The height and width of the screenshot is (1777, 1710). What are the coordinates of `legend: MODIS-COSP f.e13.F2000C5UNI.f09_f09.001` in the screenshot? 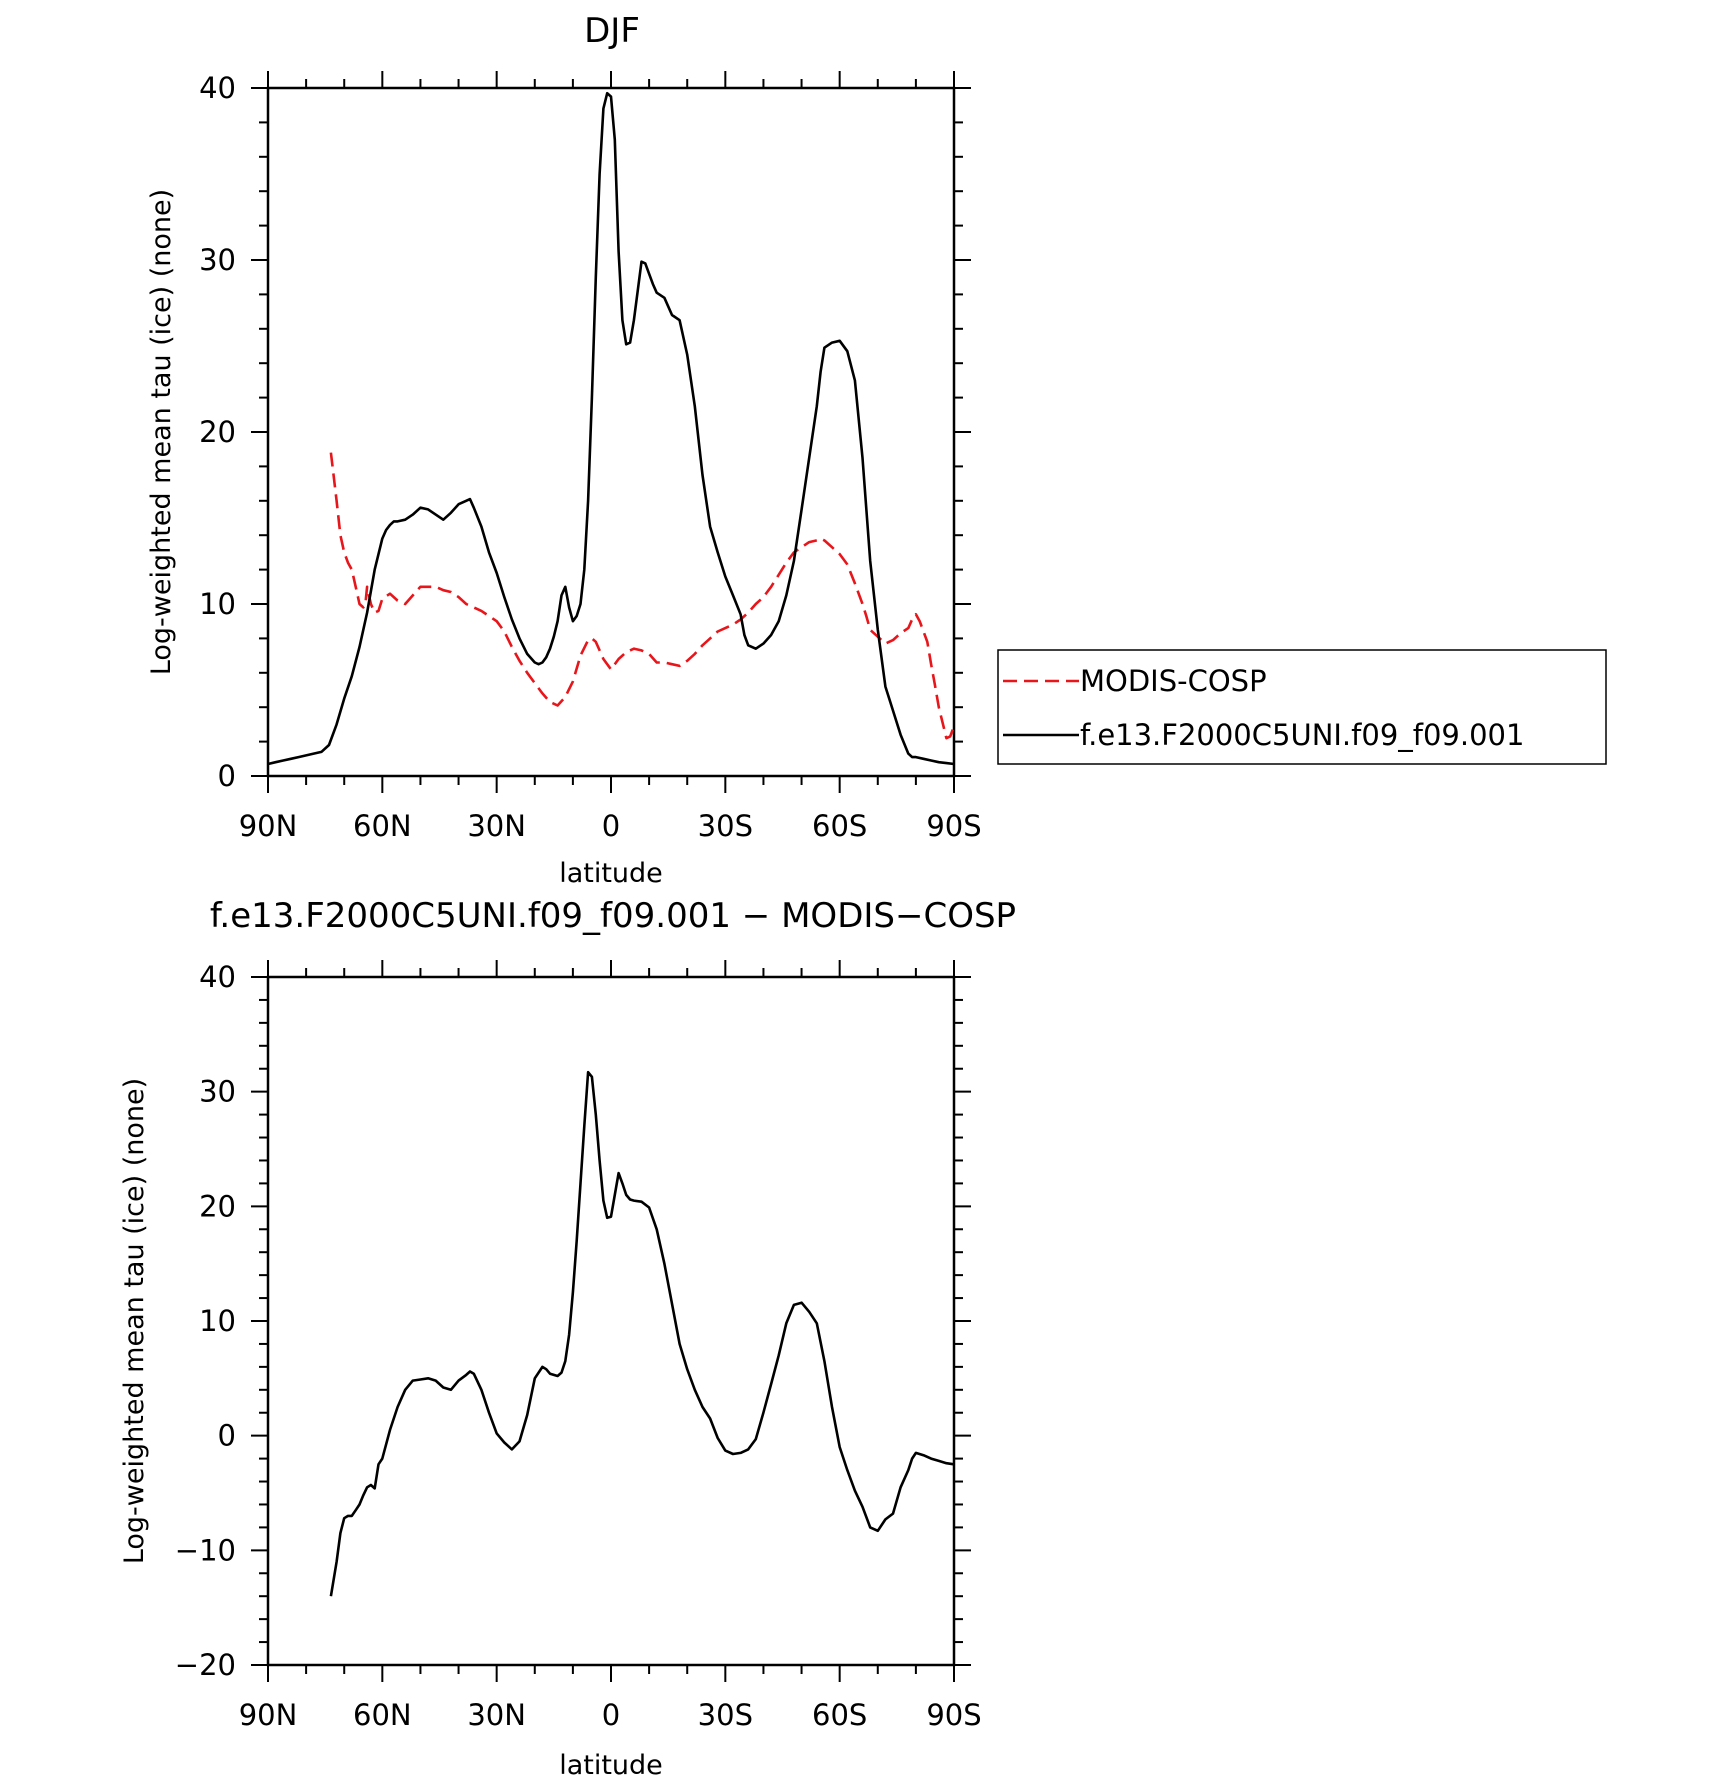 It's located at (1302, 707).